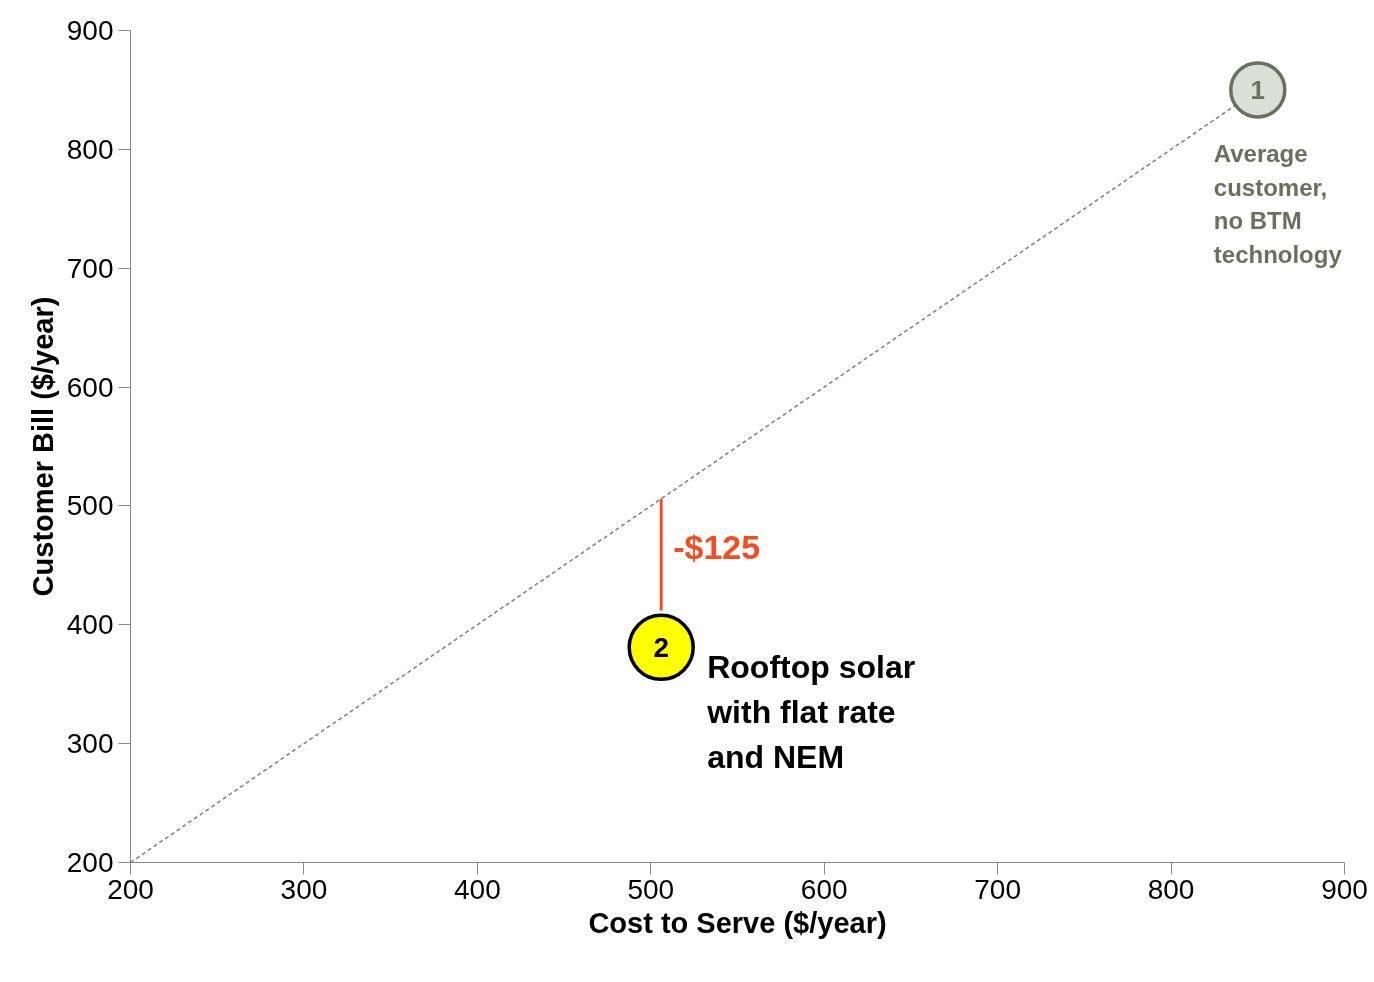  I want to click on annotation: Average customer, no BTM technology, so click(1278, 204).